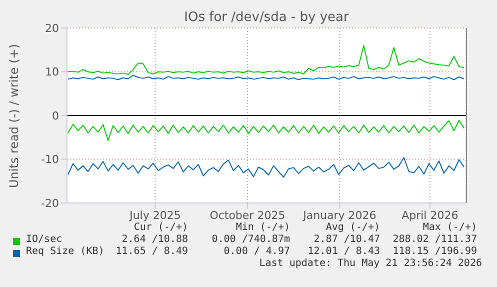 The image size is (497, 287). Describe the element at coordinates (344, 251) in the screenshot. I see `text: 12.01 / 8.43` at that location.